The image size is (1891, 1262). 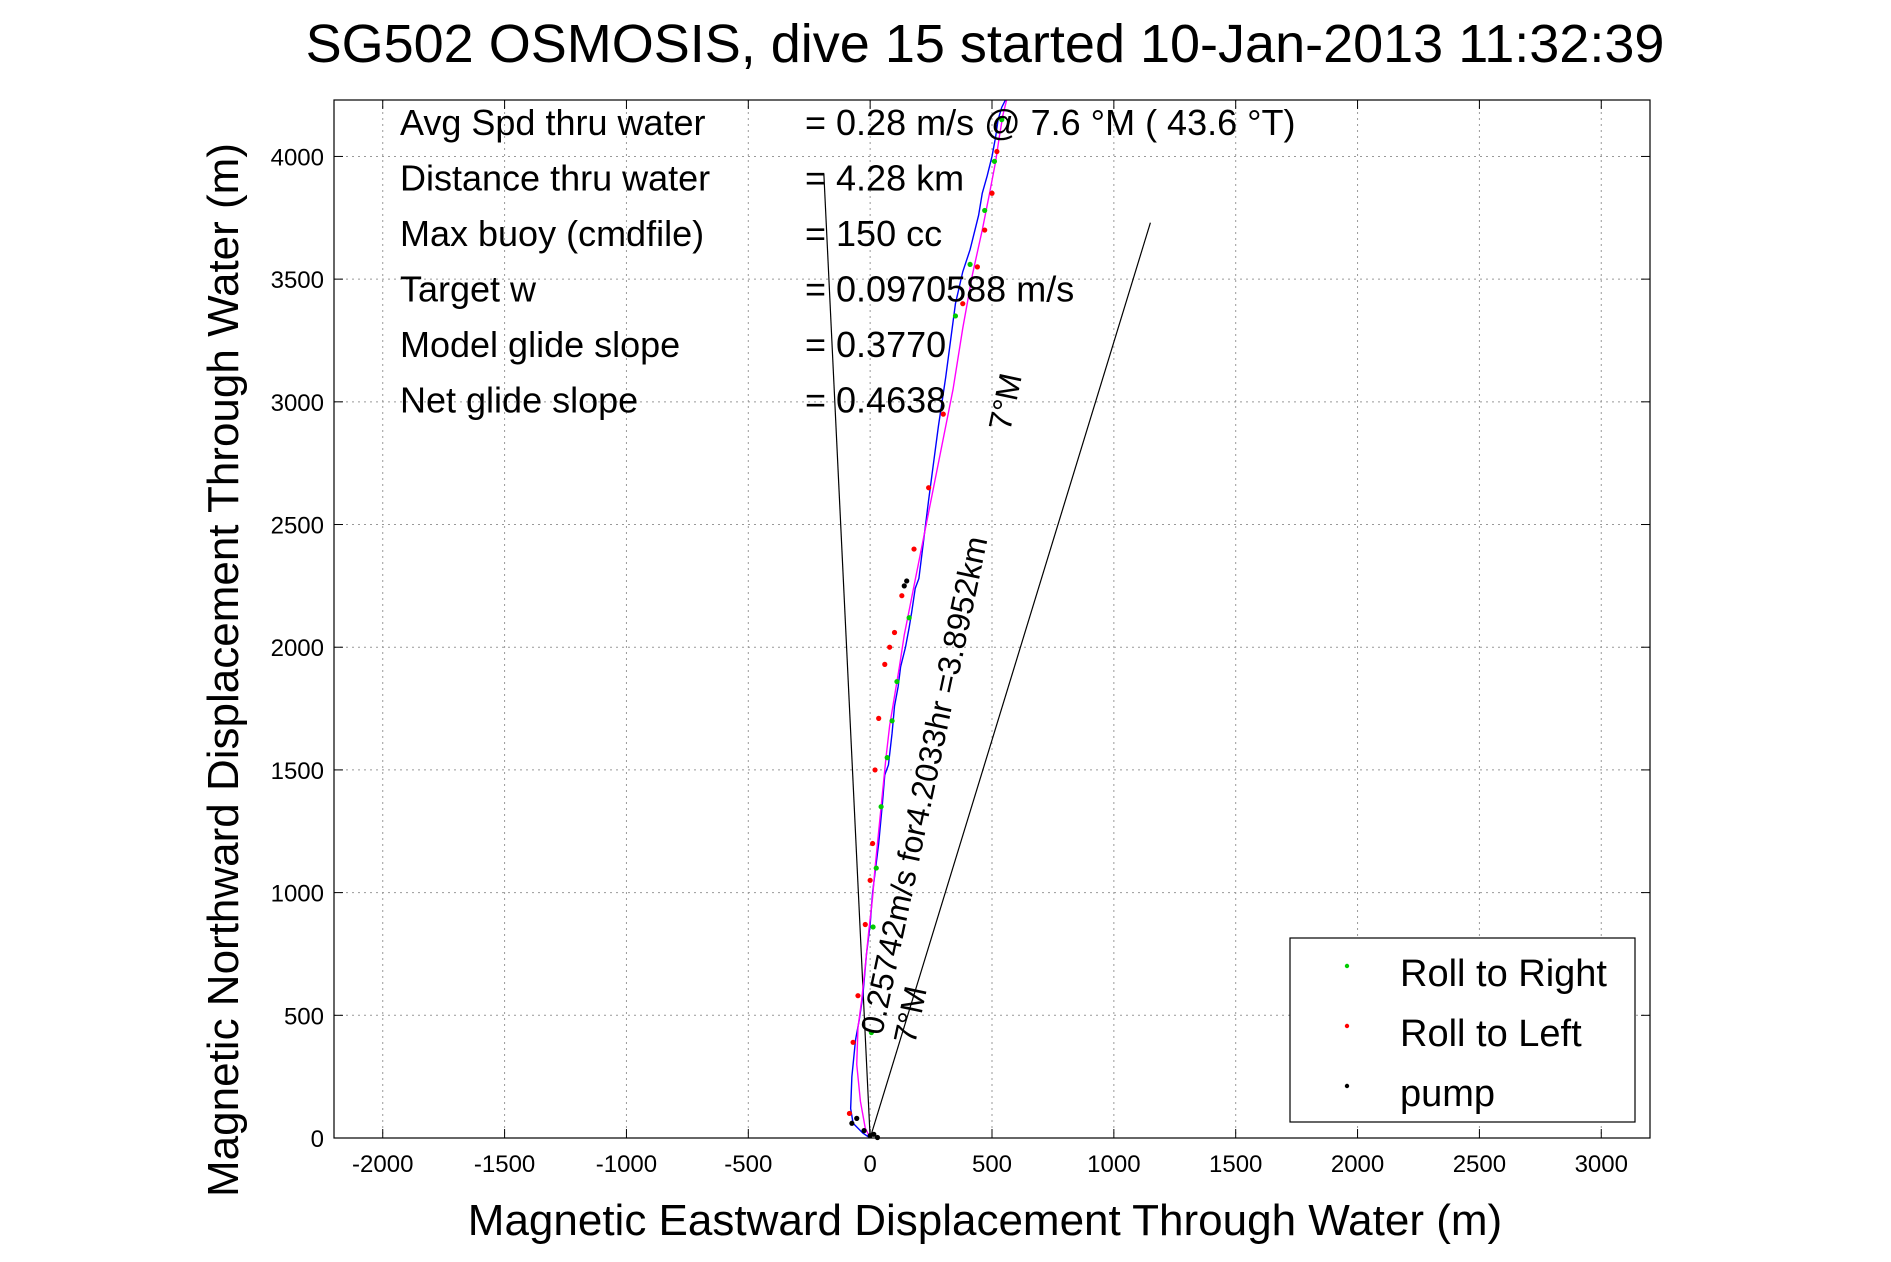 I want to click on stat-value: = 150 cc, so click(x=873, y=233).